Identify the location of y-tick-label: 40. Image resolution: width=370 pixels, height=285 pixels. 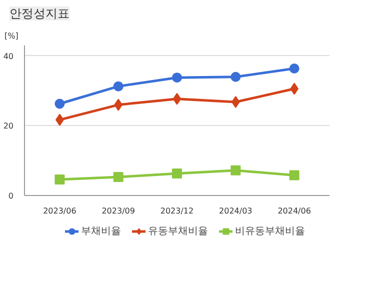
(8, 56).